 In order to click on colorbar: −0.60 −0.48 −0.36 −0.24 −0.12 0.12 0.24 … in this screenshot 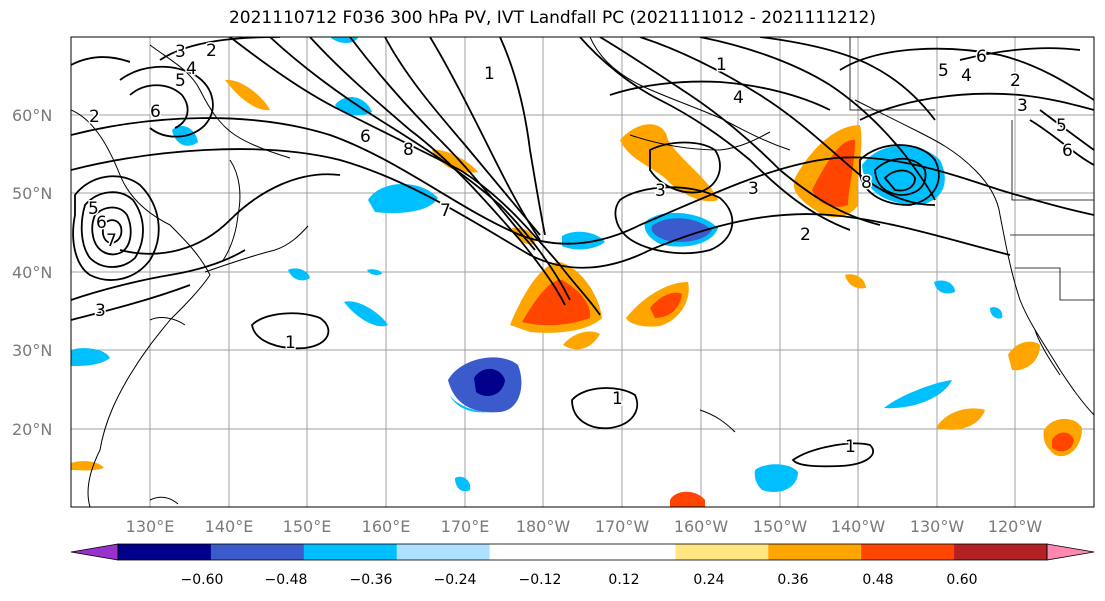, I will do `click(582, 565)`.